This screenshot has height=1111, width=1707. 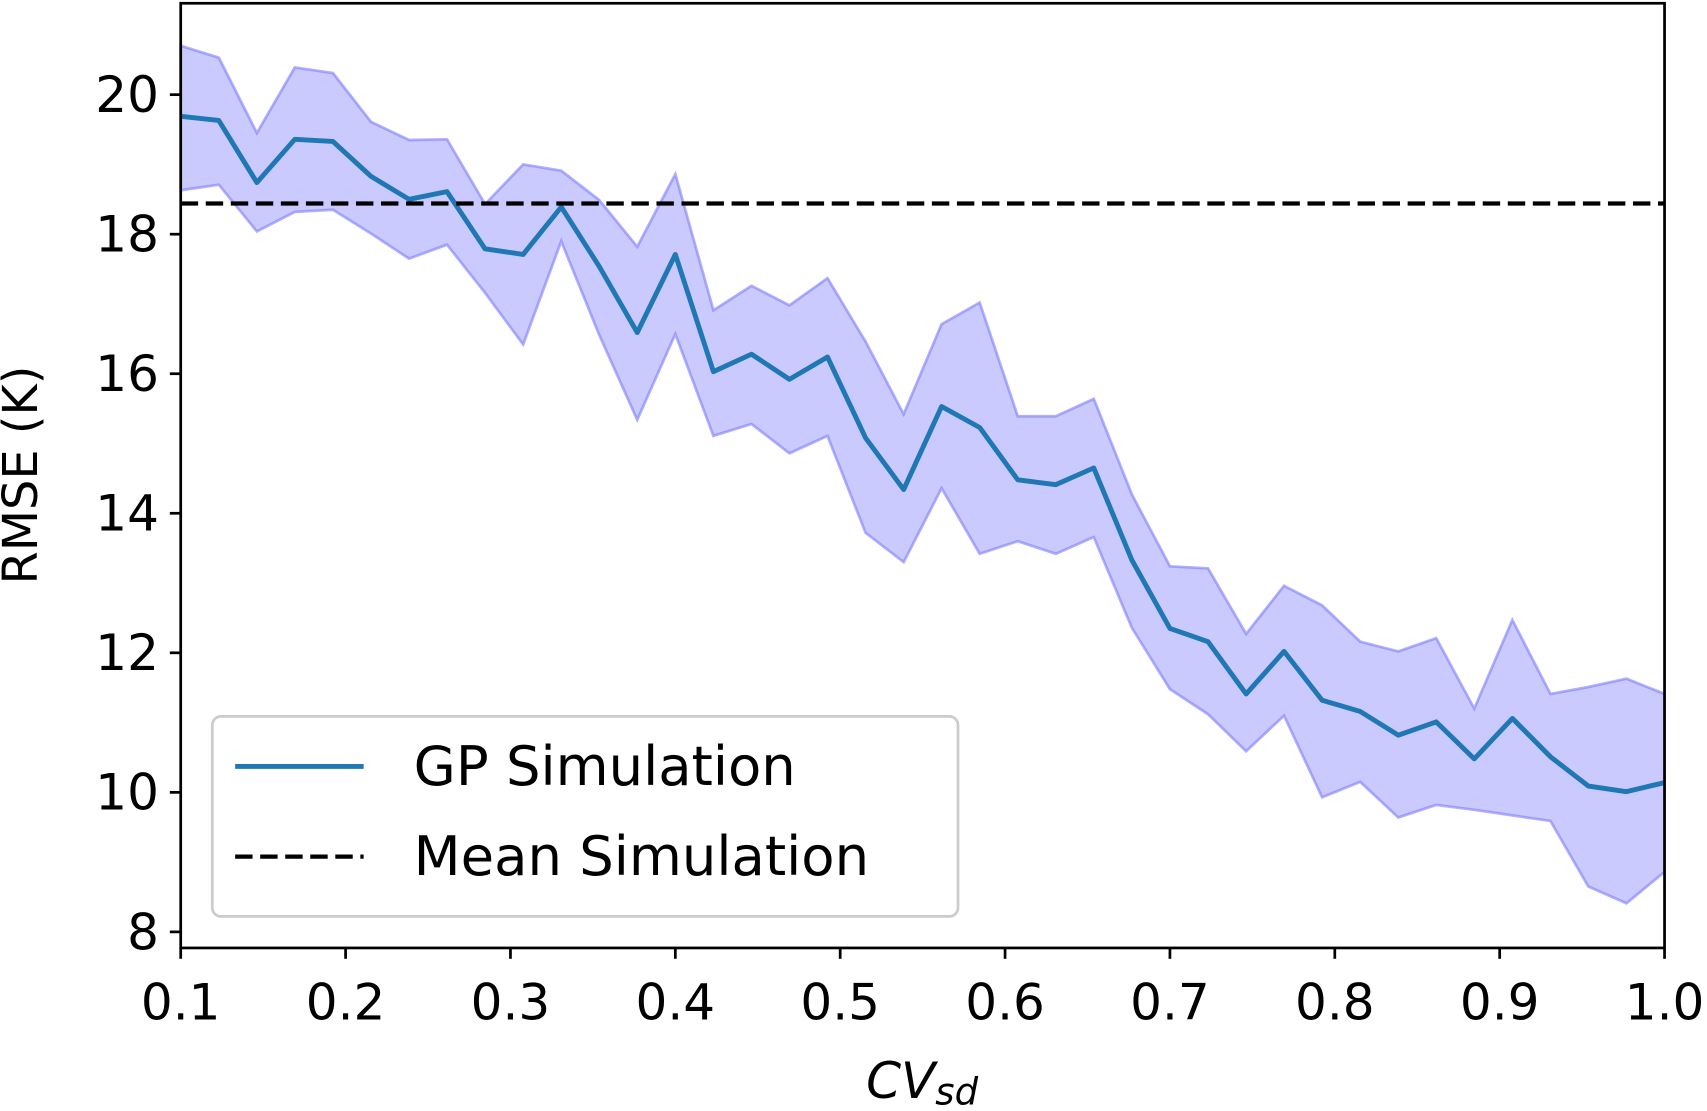 I want to click on legend-label: Mean Simulation, so click(x=641, y=856).